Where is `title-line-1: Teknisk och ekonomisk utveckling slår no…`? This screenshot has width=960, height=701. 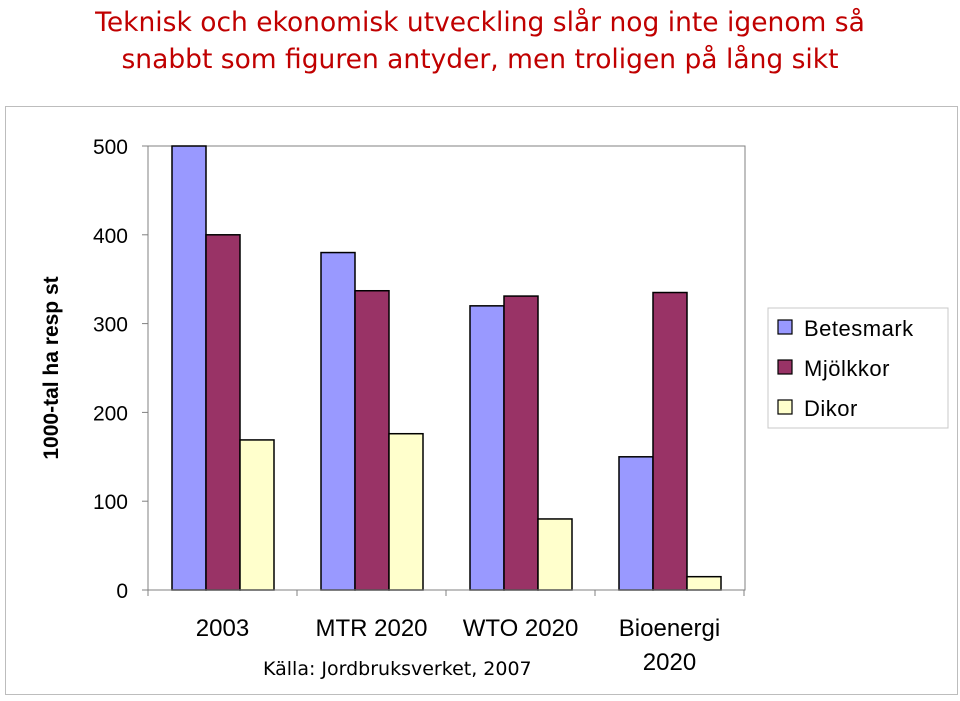 title-line-1: Teknisk och ekonomisk utveckling slår no… is located at coordinates (480, 22).